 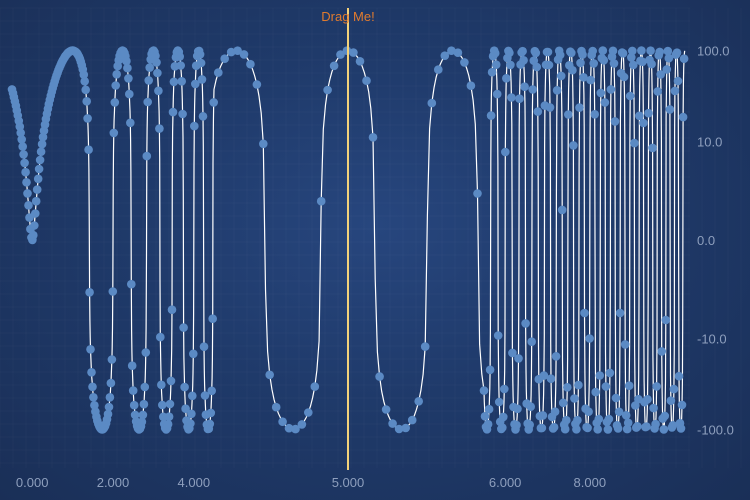 What do you see at coordinates (706, 240) in the screenshot?
I see `y-tick-label: 0.0` at bounding box center [706, 240].